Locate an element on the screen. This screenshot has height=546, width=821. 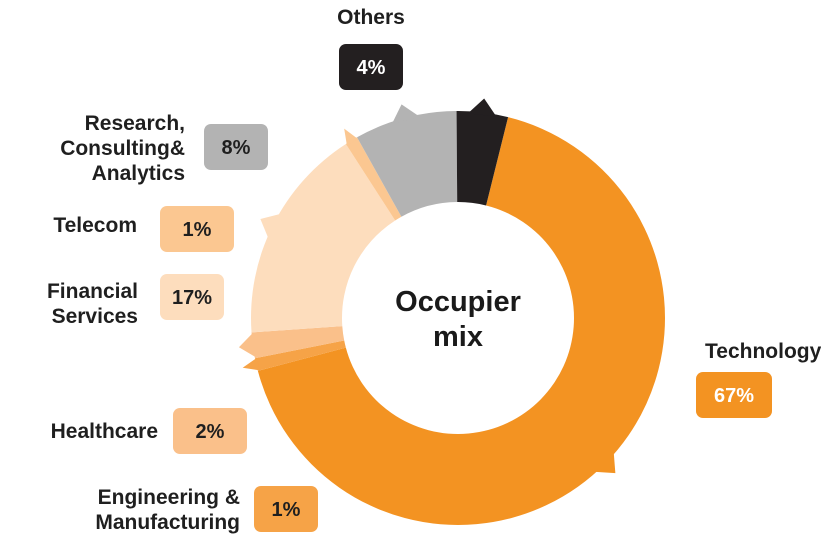
value-badge-financial-services is located at coordinates (192, 297).